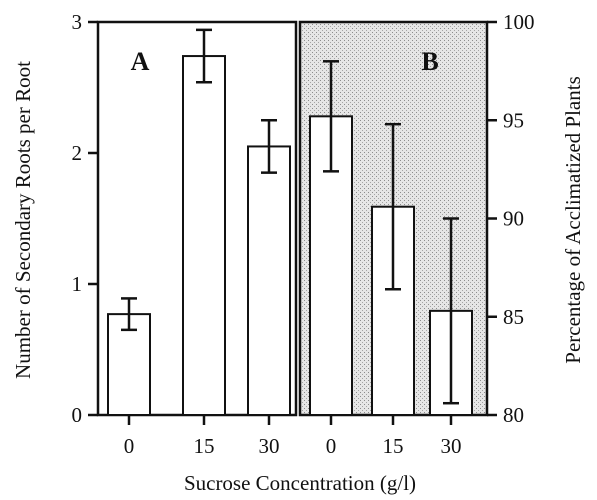 Image resolution: width=597 pixels, height=500 pixels. I want to click on panel-b-y-tick-label-95: 95, so click(513, 120).